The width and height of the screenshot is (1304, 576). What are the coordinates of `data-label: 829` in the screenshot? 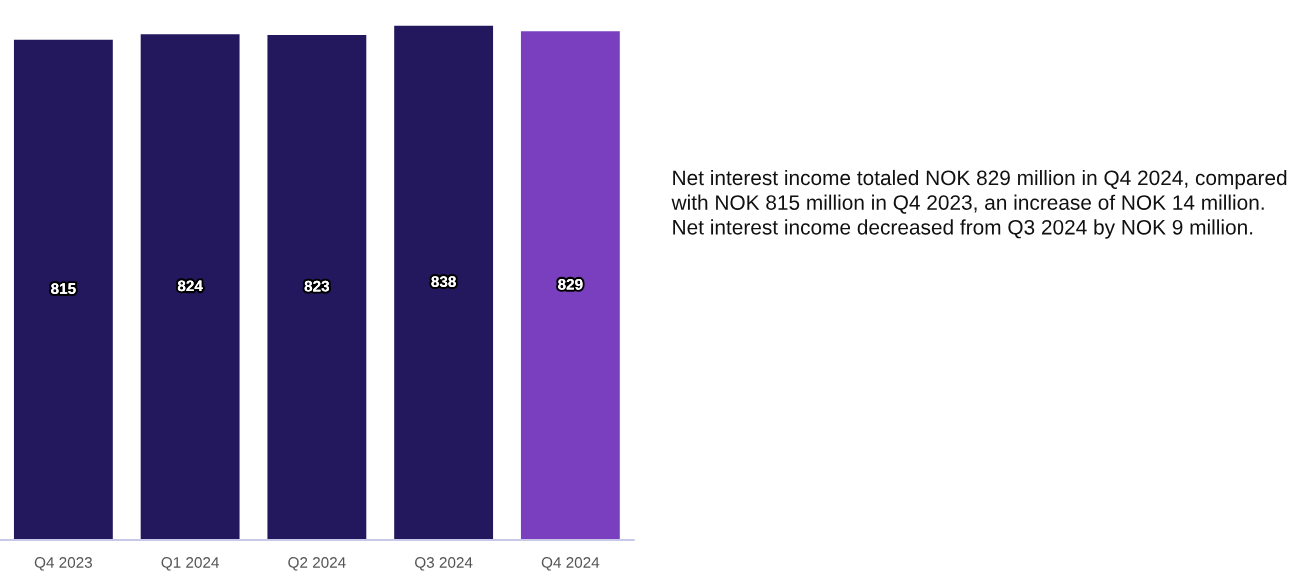 It's located at (570, 284).